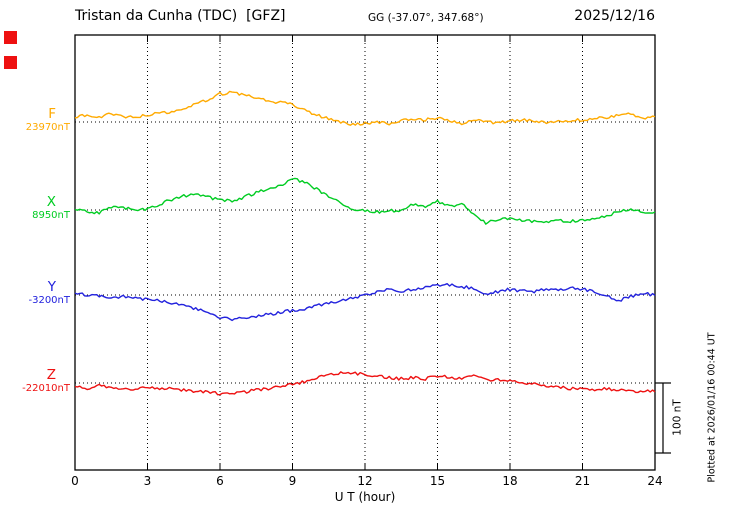 This screenshot has width=730, height=520. Describe the element at coordinates (365, 383) in the screenshot. I see `trace-Z` at that location.